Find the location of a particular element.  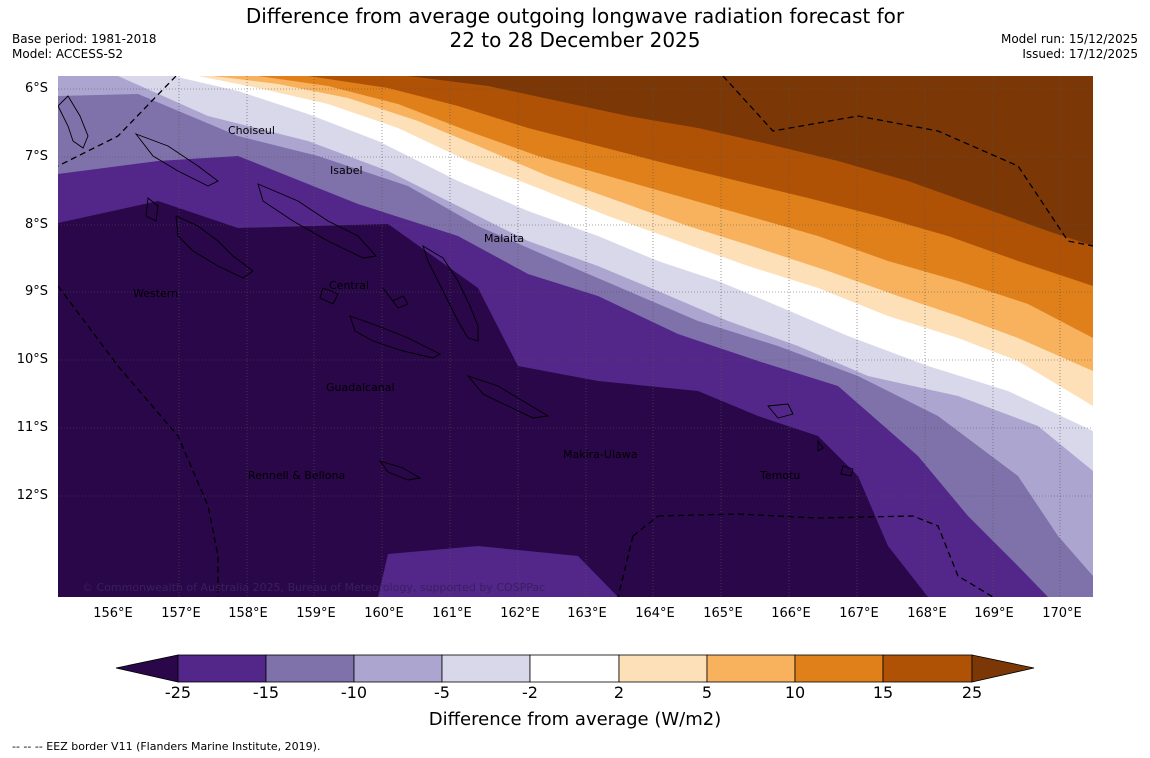

santa-cruz-island is located at coordinates (780, 411).